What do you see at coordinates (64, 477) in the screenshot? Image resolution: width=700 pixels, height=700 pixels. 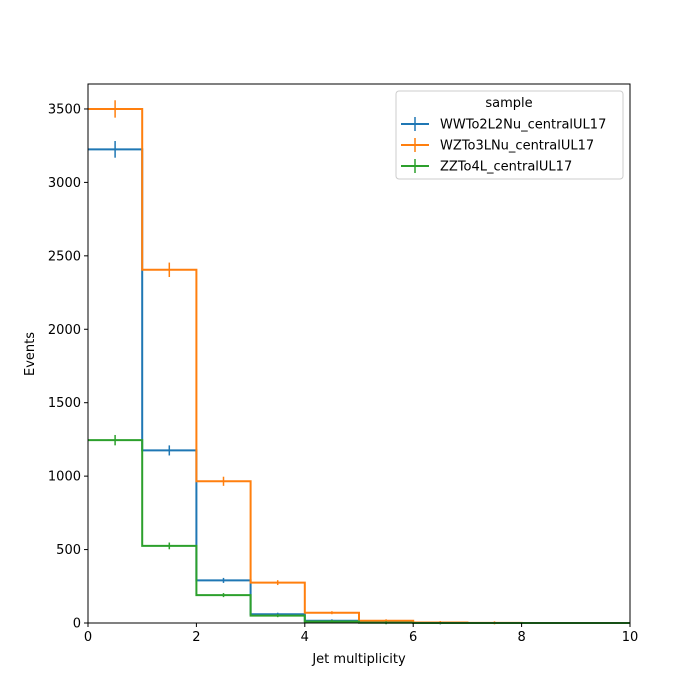 I see `y-tick-label: 1000` at bounding box center [64, 477].